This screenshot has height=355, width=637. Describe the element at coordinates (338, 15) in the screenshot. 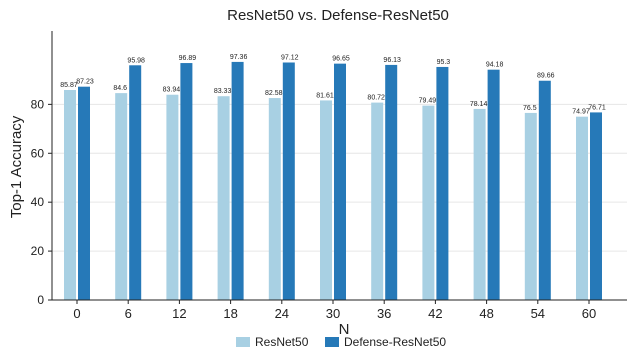

I see `chart-title: ResNet50 vs. Defense-ResNet50` at that location.